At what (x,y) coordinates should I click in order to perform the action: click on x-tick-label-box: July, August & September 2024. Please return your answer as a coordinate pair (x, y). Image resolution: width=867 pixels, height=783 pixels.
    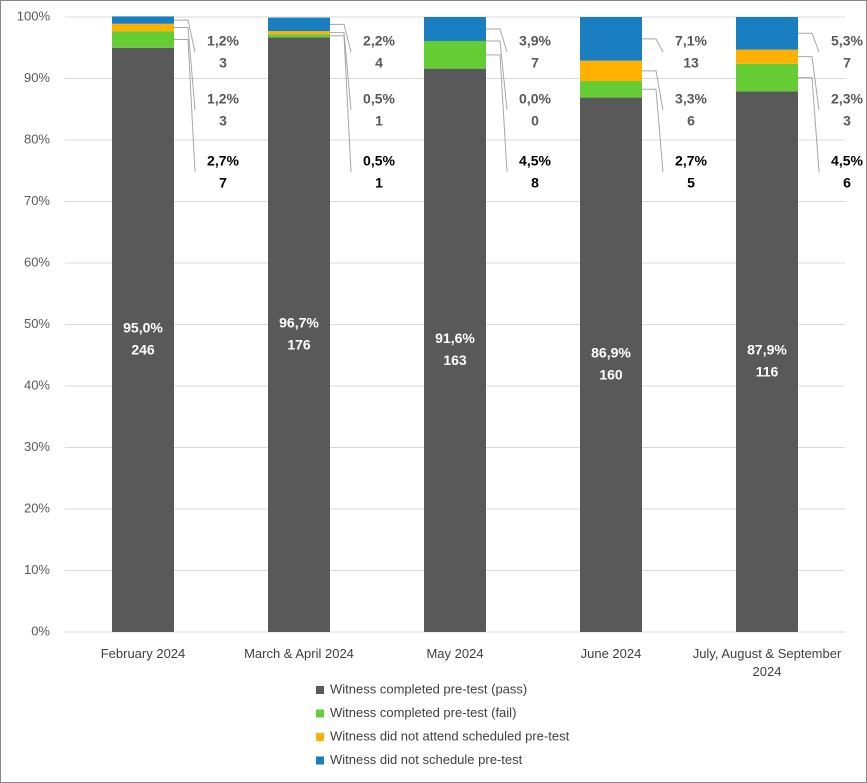
    Looking at the image, I should click on (767, 662).